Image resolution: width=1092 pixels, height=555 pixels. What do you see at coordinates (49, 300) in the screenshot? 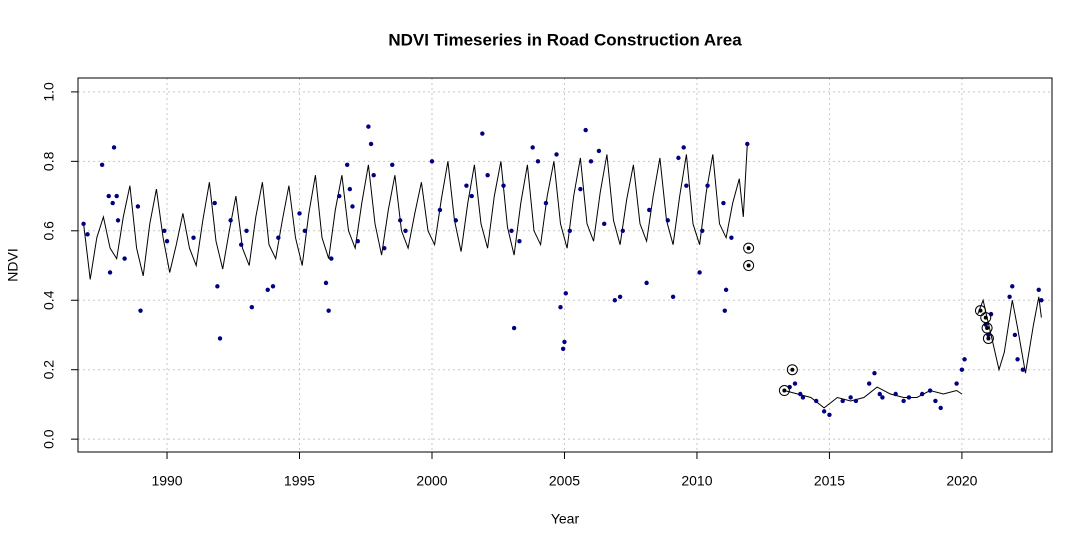
I see `y-tick-label: 0.4` at bounding box center [49, 300].